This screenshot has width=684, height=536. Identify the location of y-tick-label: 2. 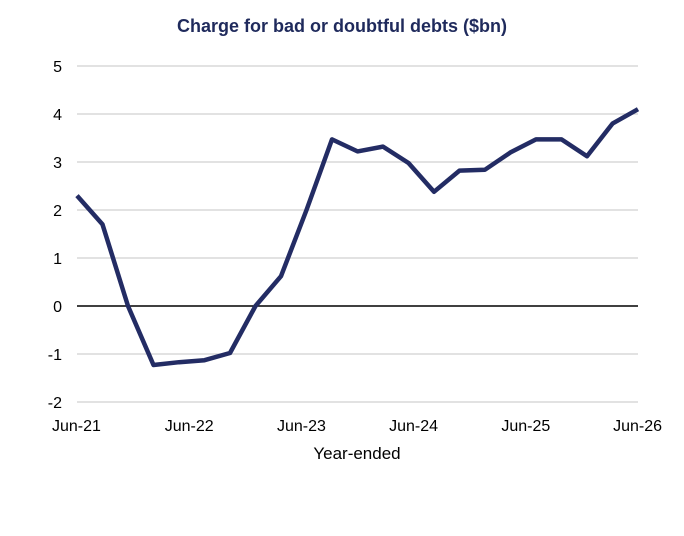
(57, 211).